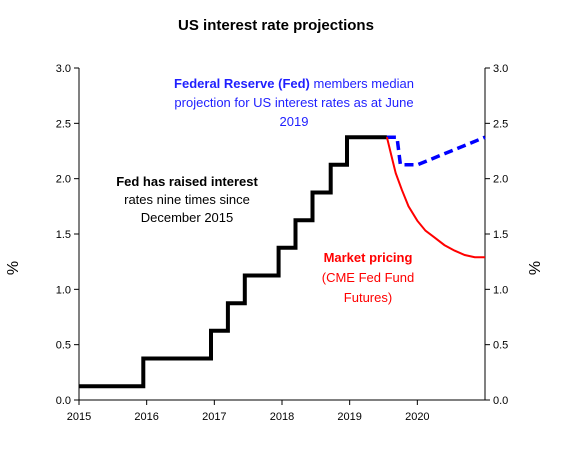 The image size is (572, 455). I want to click on y-axis-label-left: %, so click(13, 268).